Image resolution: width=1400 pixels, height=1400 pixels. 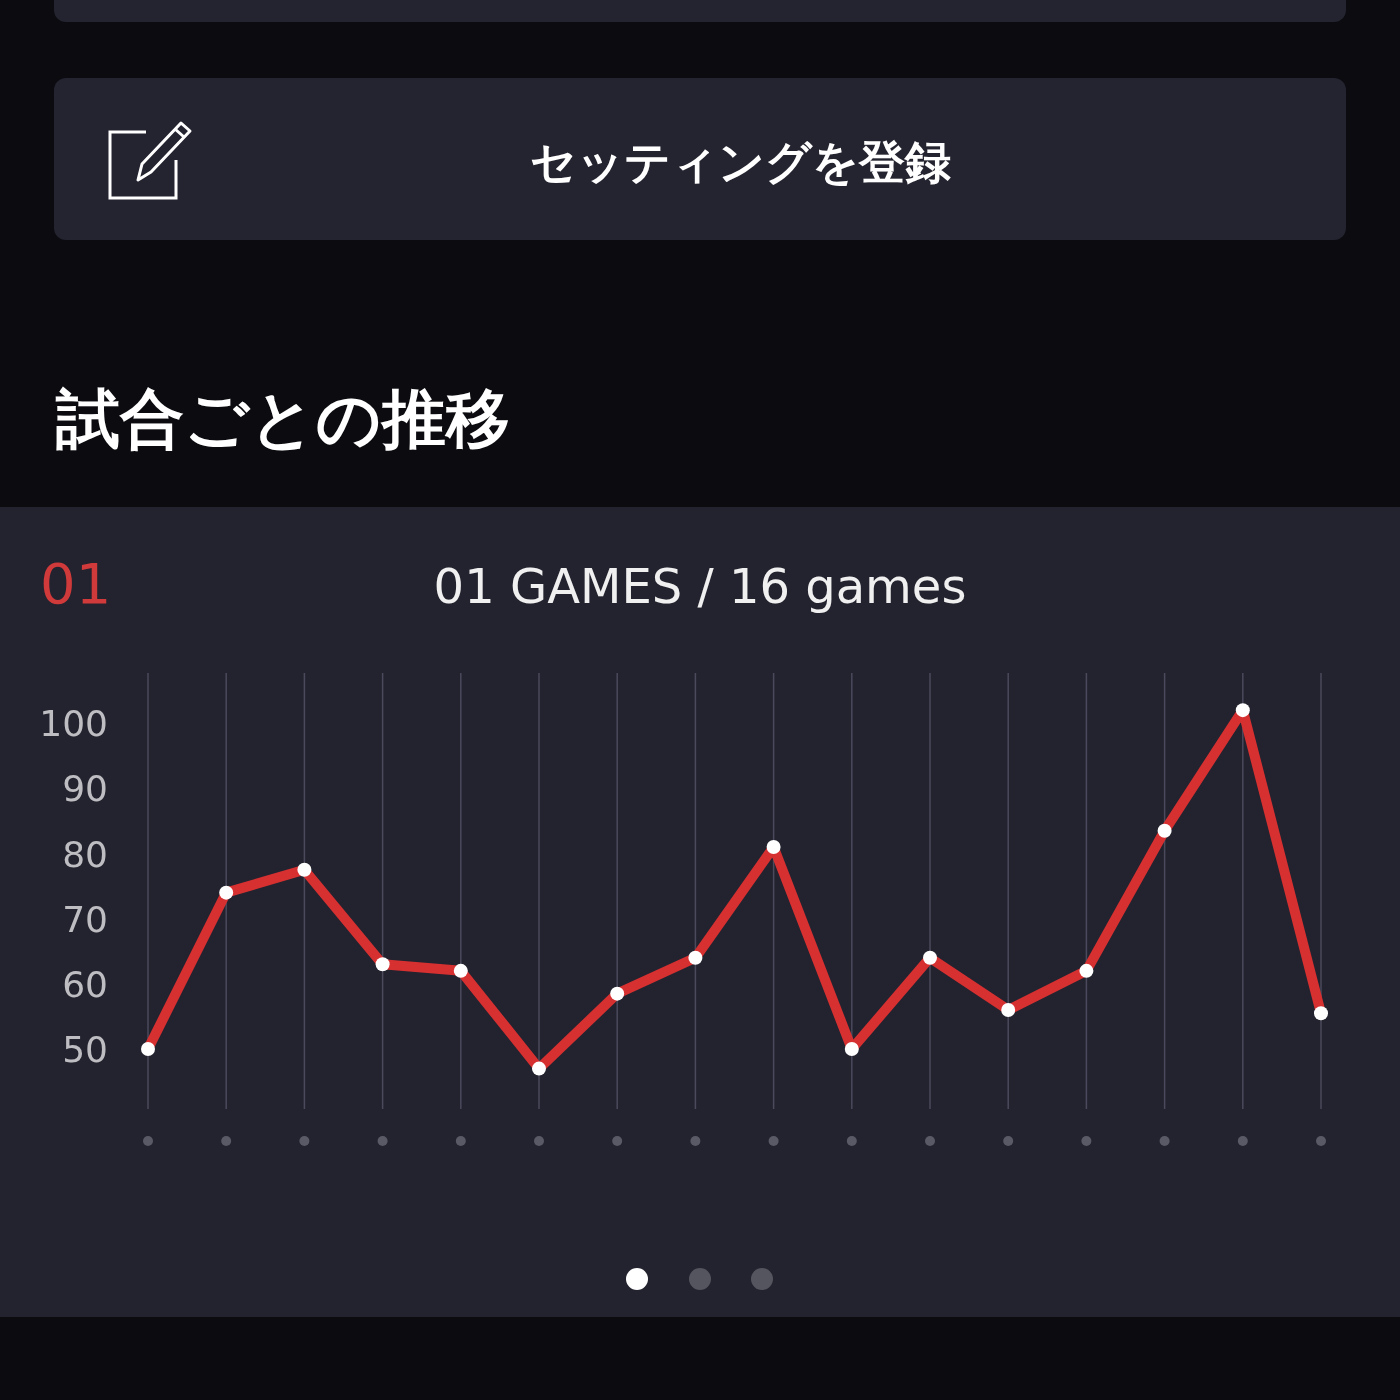 What do you see at coordinates (85, 854) in the screenshot?
I see `y-tick-label: 80` at bounding box center [85, 854].